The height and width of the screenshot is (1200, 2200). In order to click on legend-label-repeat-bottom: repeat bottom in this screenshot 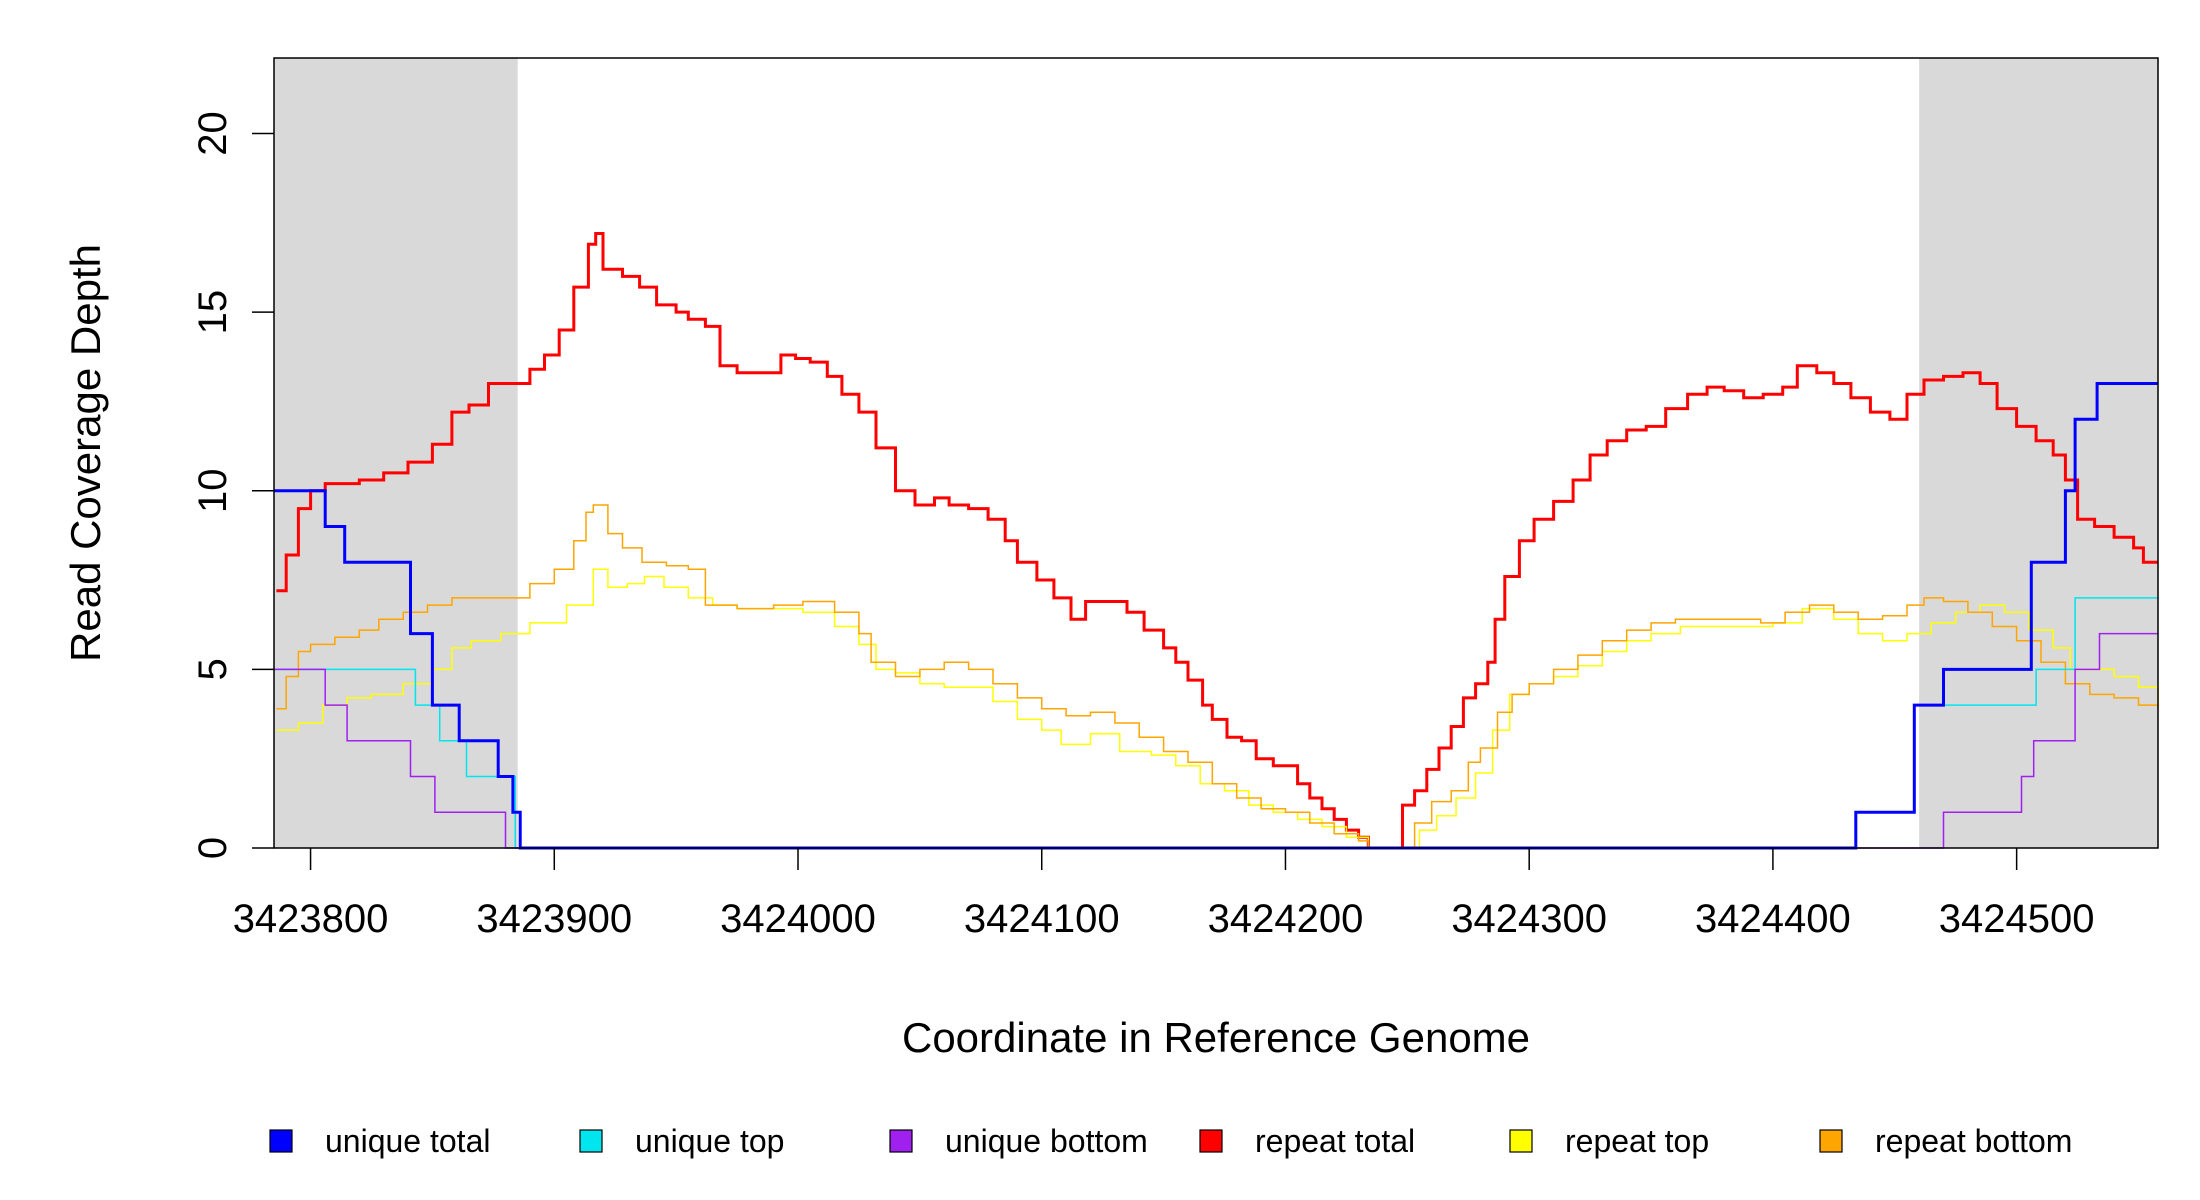, I will do `click(1973, 1141)`.